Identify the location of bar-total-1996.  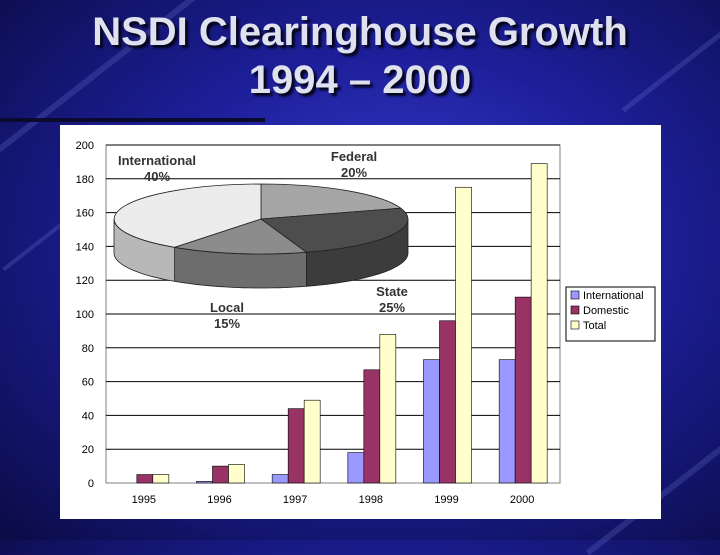
(236, 474).